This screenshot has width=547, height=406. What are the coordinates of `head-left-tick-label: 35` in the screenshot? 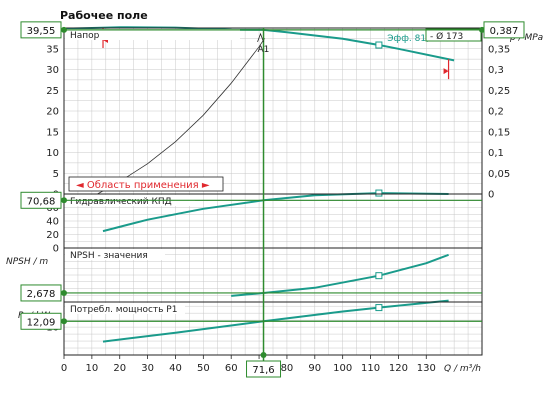 It's located at (52, 49).